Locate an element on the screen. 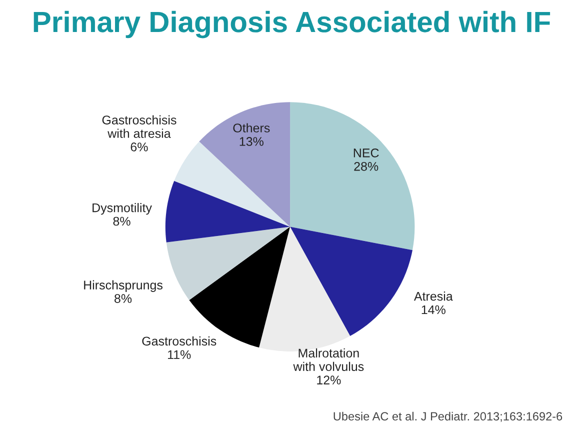 The width and height of the screenshot is (583, 437). data-label: 6% is located at coordinates (139, 147).